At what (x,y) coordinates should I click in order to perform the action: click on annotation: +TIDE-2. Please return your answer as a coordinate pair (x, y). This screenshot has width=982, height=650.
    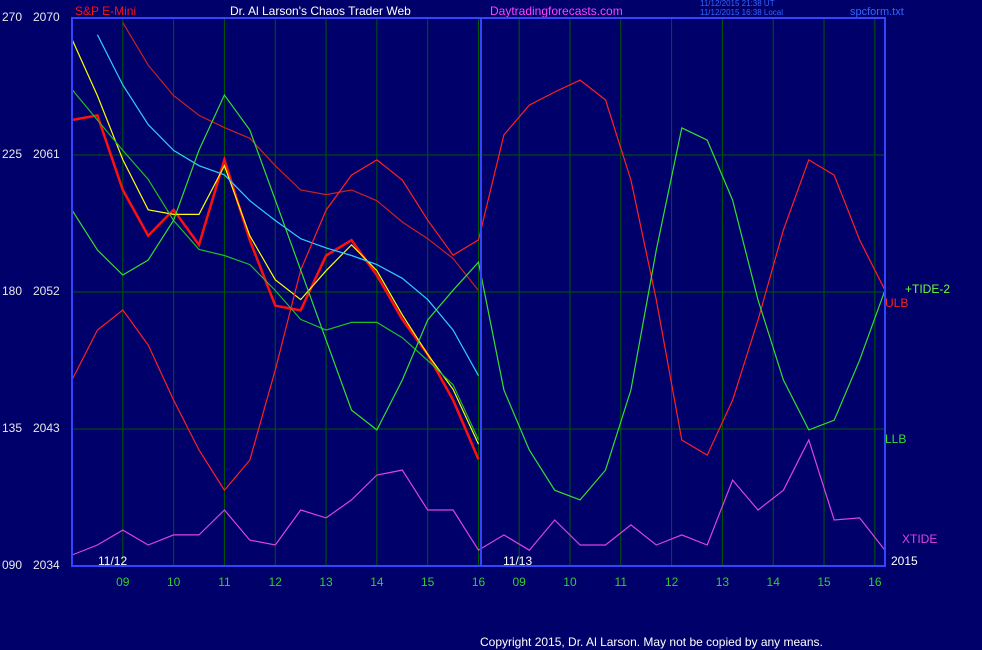
    Looking at the image, I should click on (927, 289).